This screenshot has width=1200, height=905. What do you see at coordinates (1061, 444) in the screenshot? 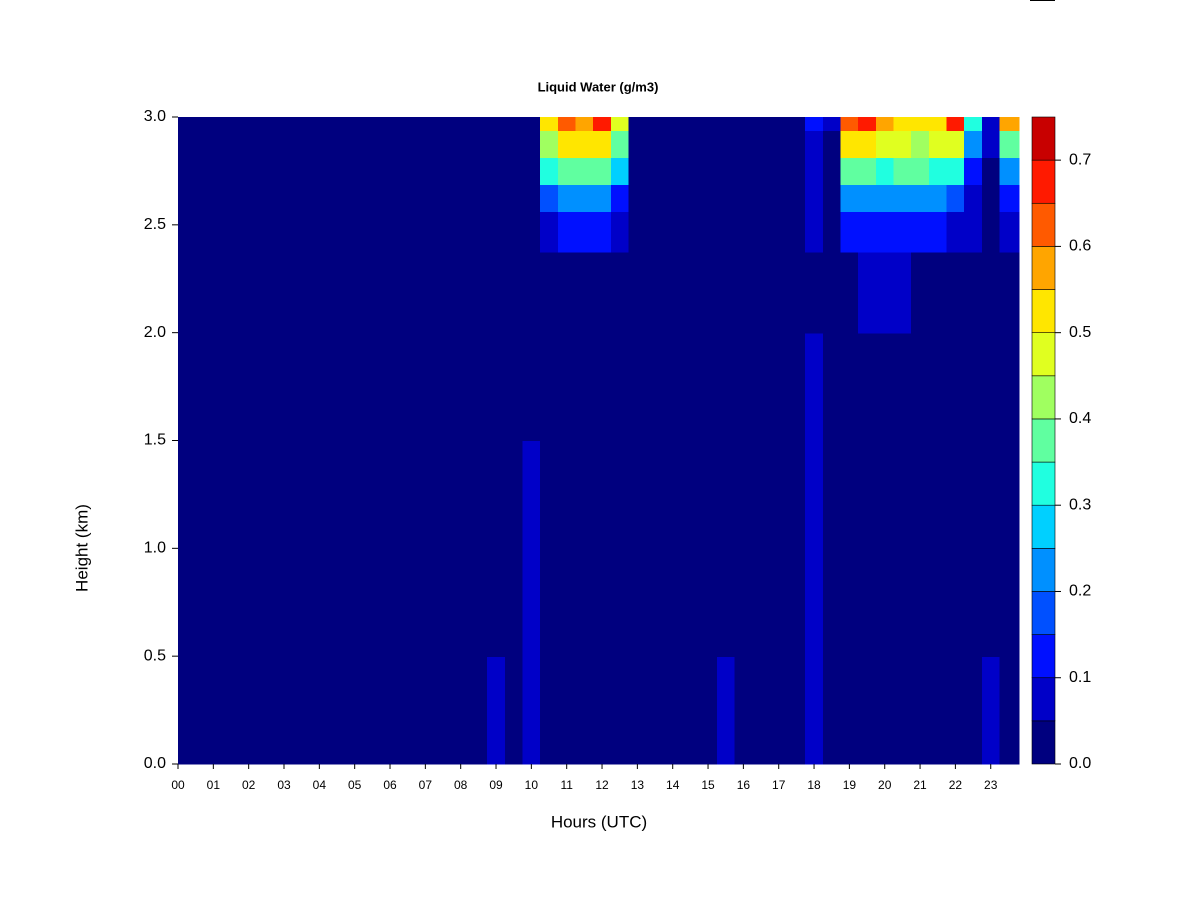
I see `colorbar: 0.0 0.1 0.2 0.3 0.4 0.5 0.6 0.7` at bounding box center [1061, 444].